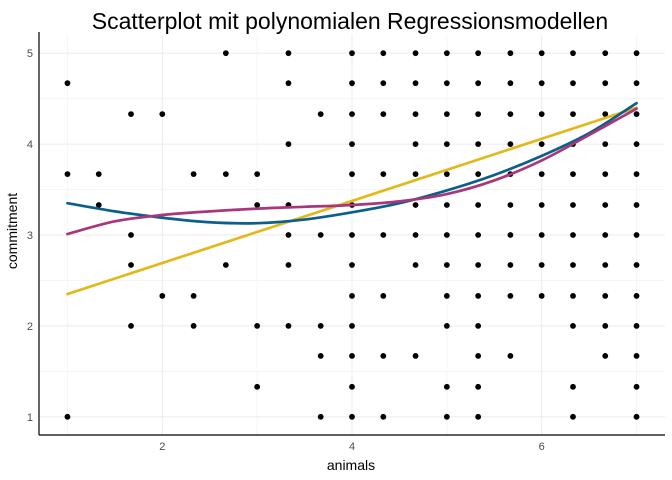 Image resolution: width=672 pixels, height=480 pixels. What do you see at coordinates (30, 54) in the screenshot?
I see `y-tick-label: 5` at bounding box center [30, 54].